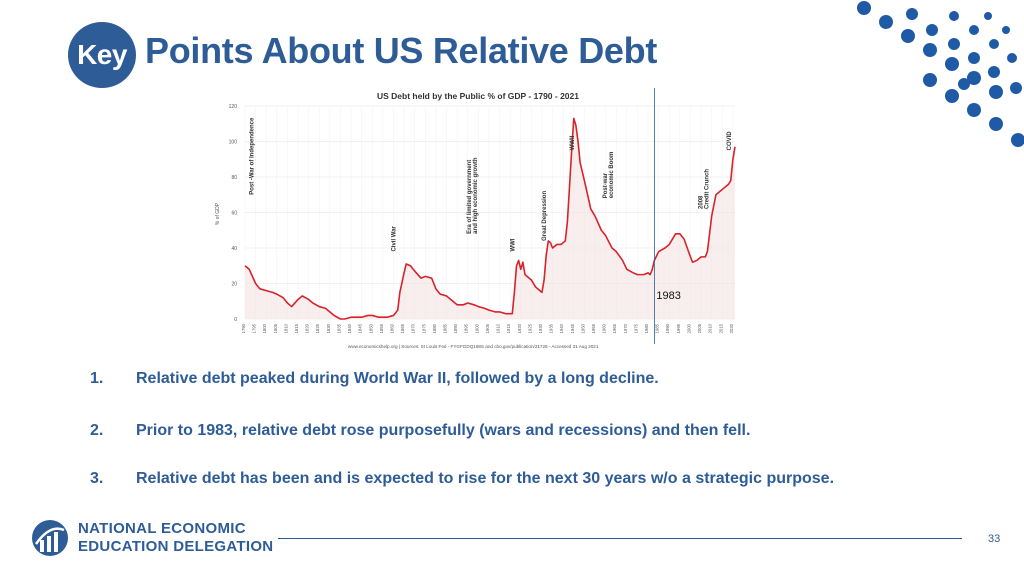 This screenshot has width=1024, height=576. Describe the element at coordinates (434, 328) in the screenshot. I see `x-tick-label: 1880` at that location.